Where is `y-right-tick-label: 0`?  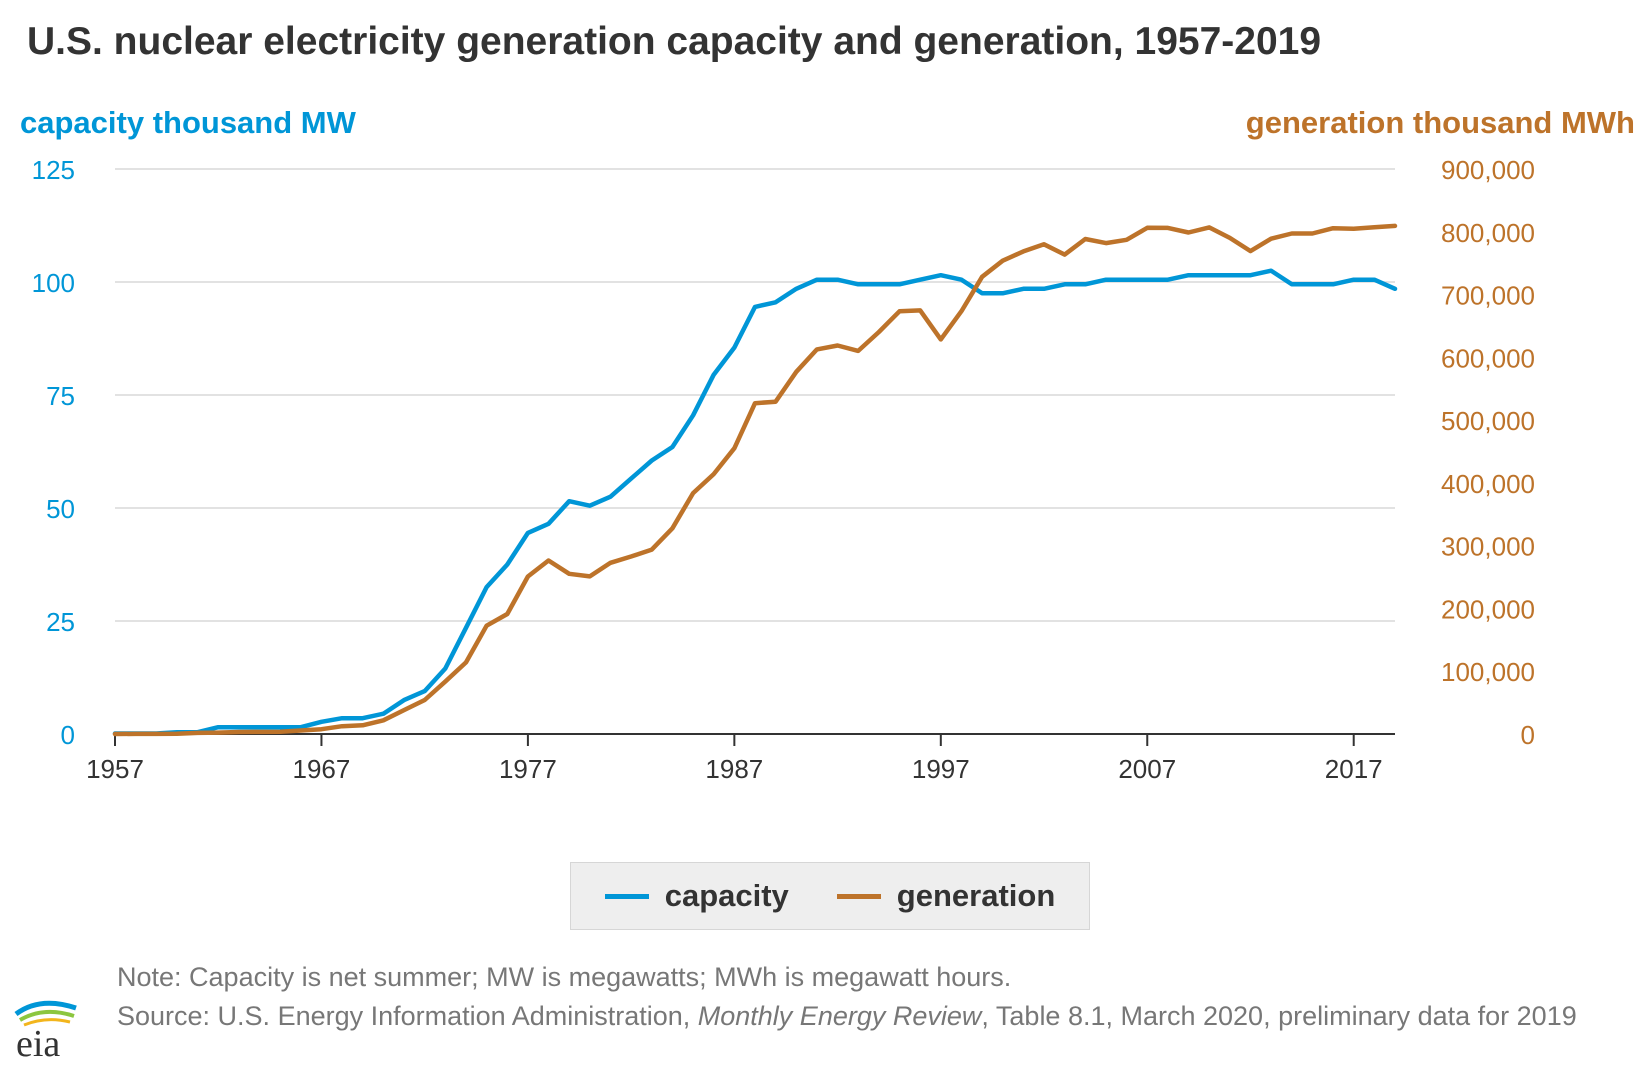 y-right-tick-label: 0 is located at coordinates (1528, 735).